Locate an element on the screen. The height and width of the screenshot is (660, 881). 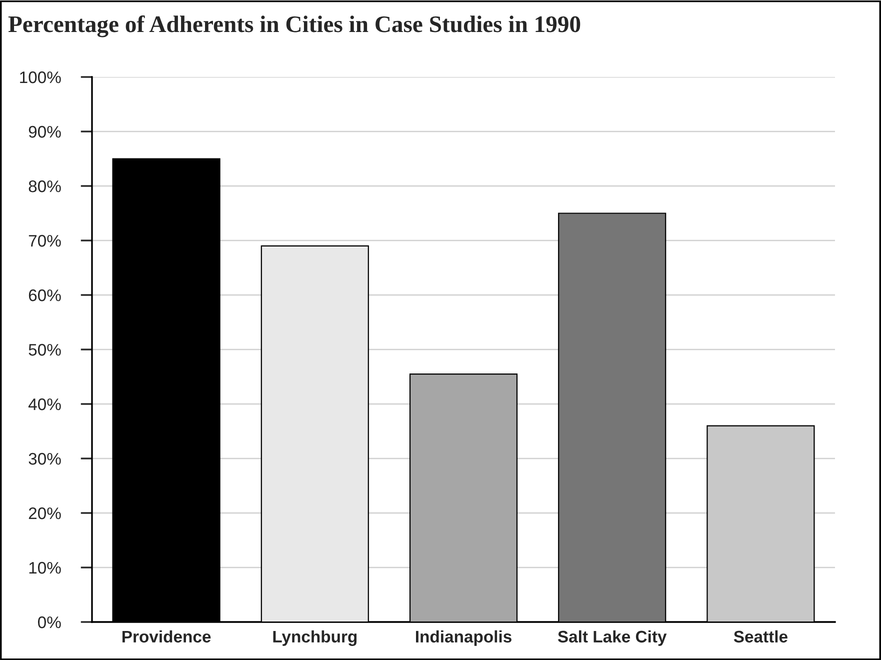
x-tick-label: Indianapolis is located at coordinates (464, 638).